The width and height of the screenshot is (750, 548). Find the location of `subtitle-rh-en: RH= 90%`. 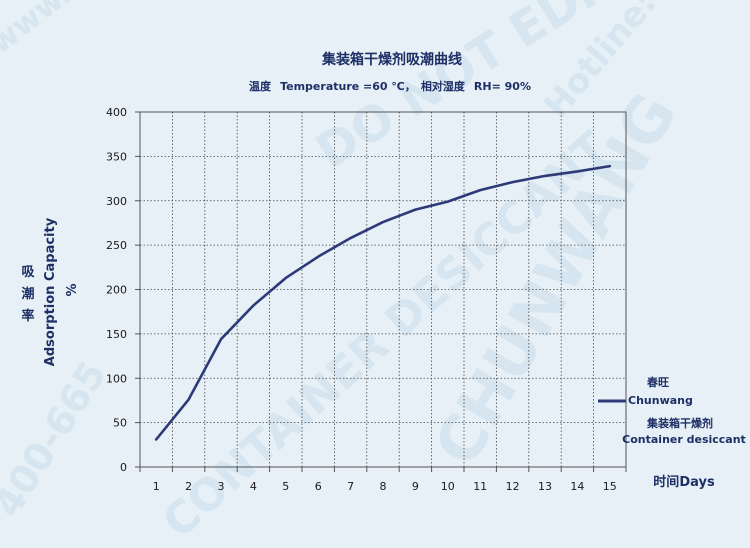

subtitle-rh-en: RH= 90% is located at coordinates (502, 86).